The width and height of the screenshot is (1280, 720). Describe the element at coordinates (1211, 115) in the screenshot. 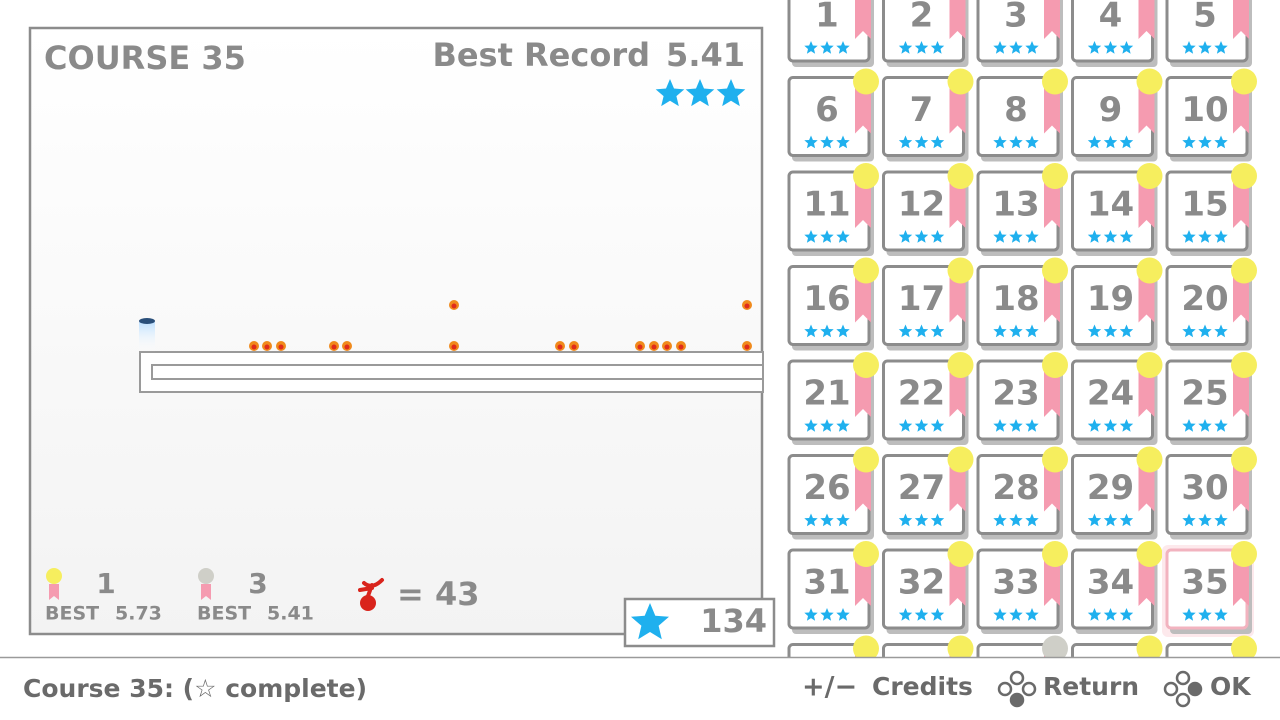

I see `course-tile: 10` at that location.